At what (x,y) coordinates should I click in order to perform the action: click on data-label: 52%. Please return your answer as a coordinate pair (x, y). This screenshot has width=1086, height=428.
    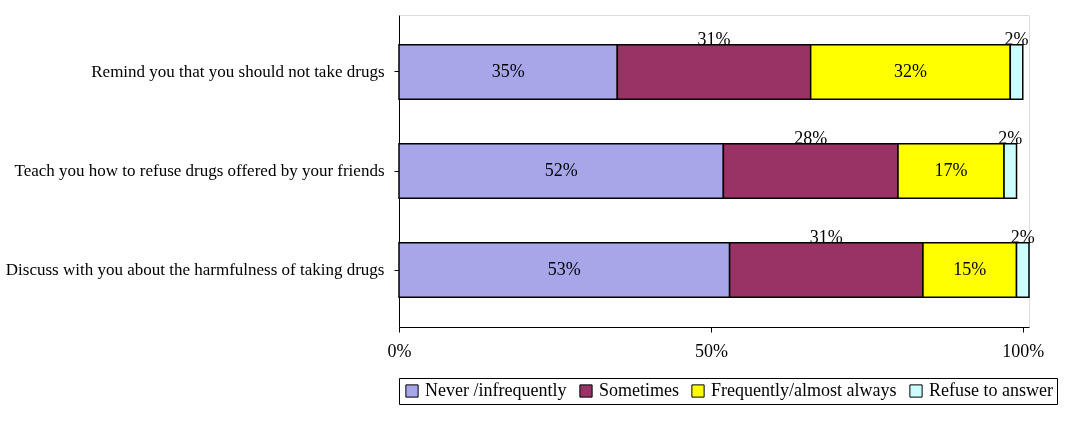
    Looking at the image, I should click on (561, 170).